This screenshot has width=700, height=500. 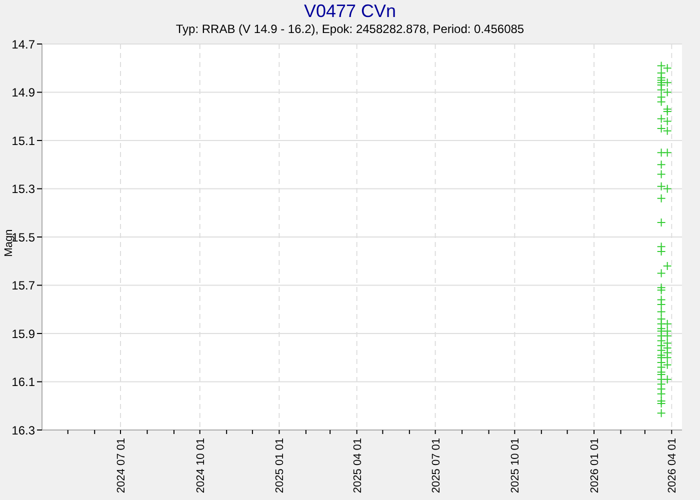 What do you see at coordinates (350, 29) in the screenshot?
I see `chart-subtitle: Typ: RRAB (V 14.9 - 16.2), Epok: 2458282.878, Period: 0.456085` at bounding box center [350, 29].